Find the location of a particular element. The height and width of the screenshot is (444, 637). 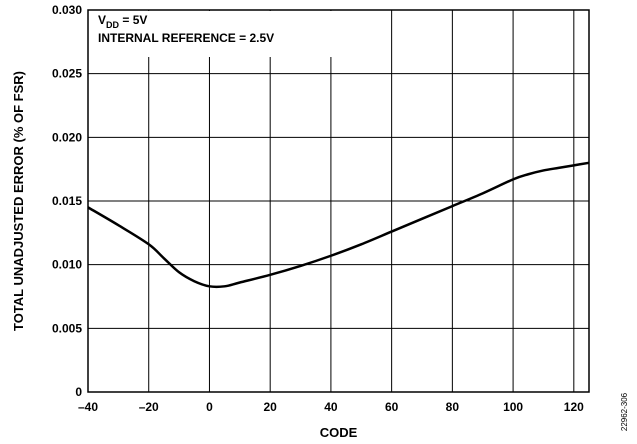

figure-id: 22962-306 is located at coordinates (624, 411).